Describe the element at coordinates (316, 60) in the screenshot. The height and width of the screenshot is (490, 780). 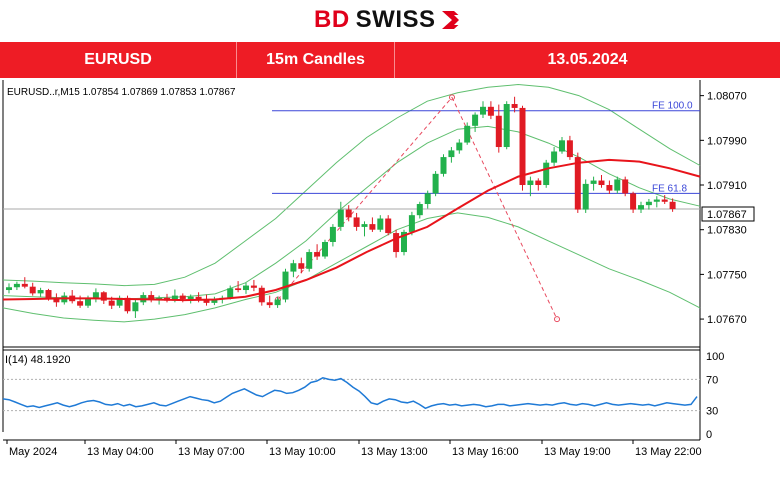
I see `header-timeframe: 15m Candles` at that location.